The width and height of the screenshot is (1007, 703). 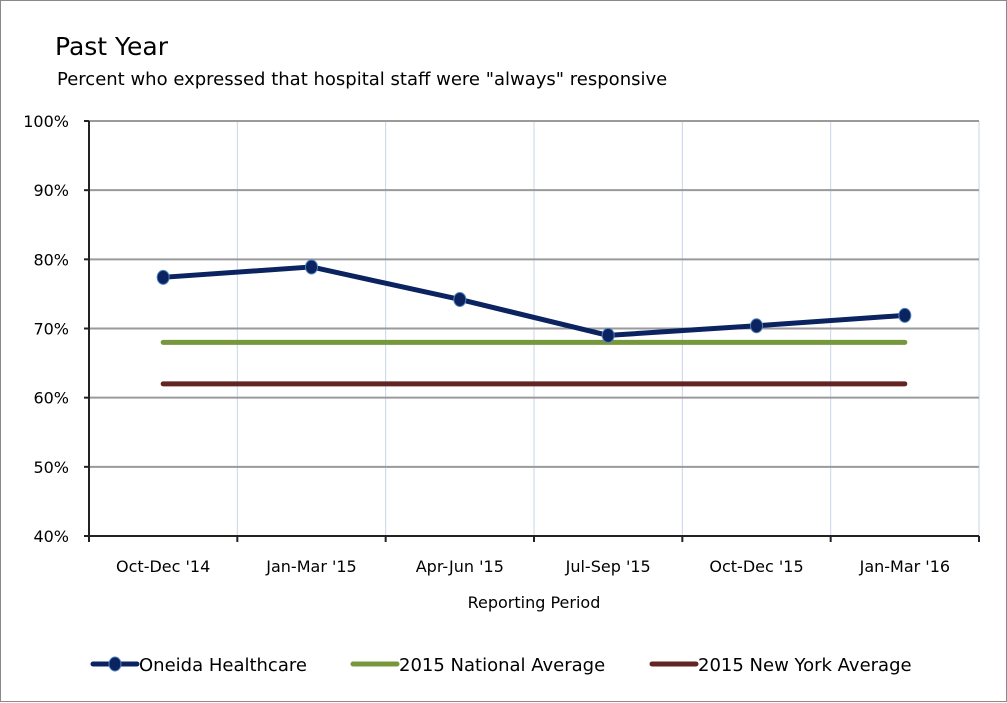 What do you see at coordinates (46, 121) in the screenshot?
I see `y-tick-label: 100%` at bounding box center [46, 121].